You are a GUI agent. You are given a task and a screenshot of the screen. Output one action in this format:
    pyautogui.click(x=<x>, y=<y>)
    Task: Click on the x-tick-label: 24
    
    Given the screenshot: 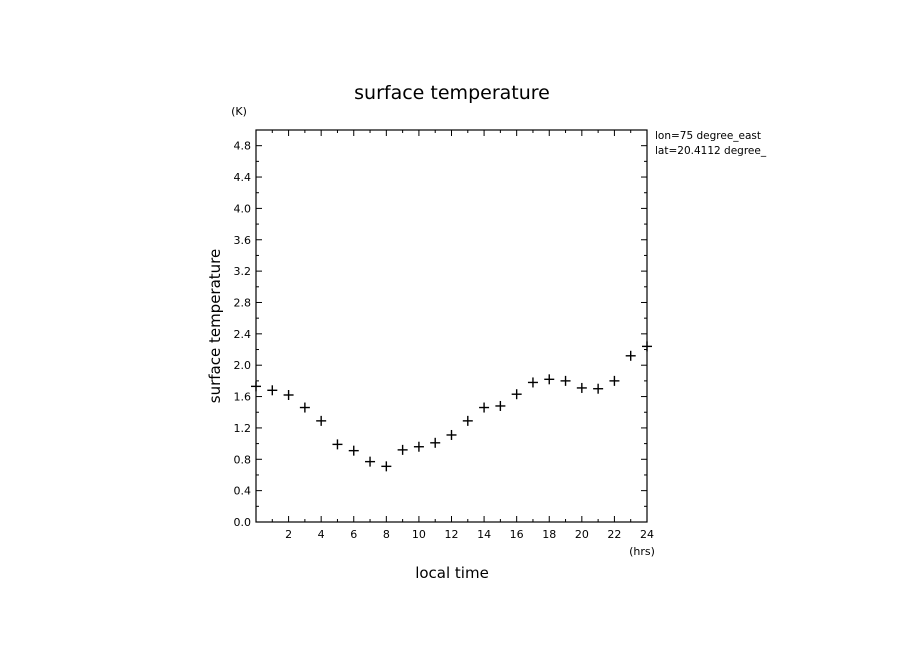 What is the action you would take?
    pyautogui.click(x=647, y=534)
    